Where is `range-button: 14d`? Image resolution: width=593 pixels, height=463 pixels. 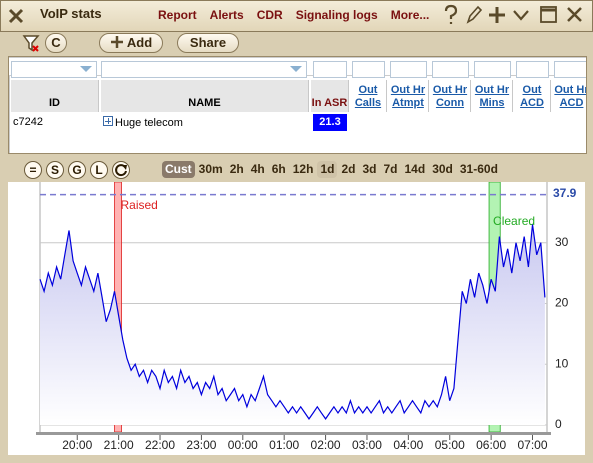
range-button: 14d is located at coordinates (415, 169).